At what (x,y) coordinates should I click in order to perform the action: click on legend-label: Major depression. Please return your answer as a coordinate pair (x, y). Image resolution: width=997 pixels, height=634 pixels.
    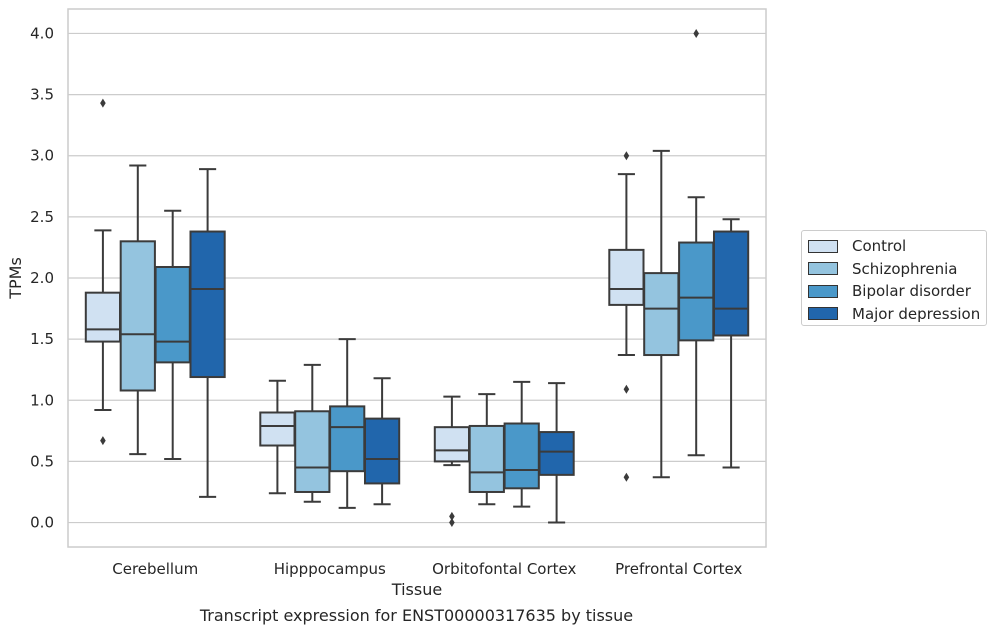
    Looking at the image, I should click on (916, 313).